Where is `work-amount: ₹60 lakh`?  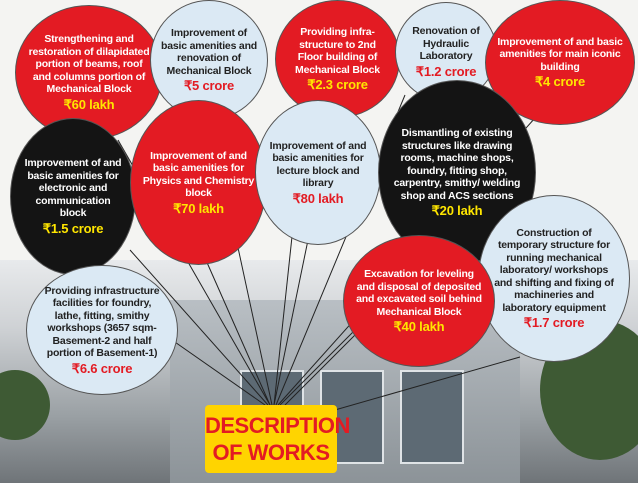
work-amount: ₹60 lakh is located at coordinates (89, 104).